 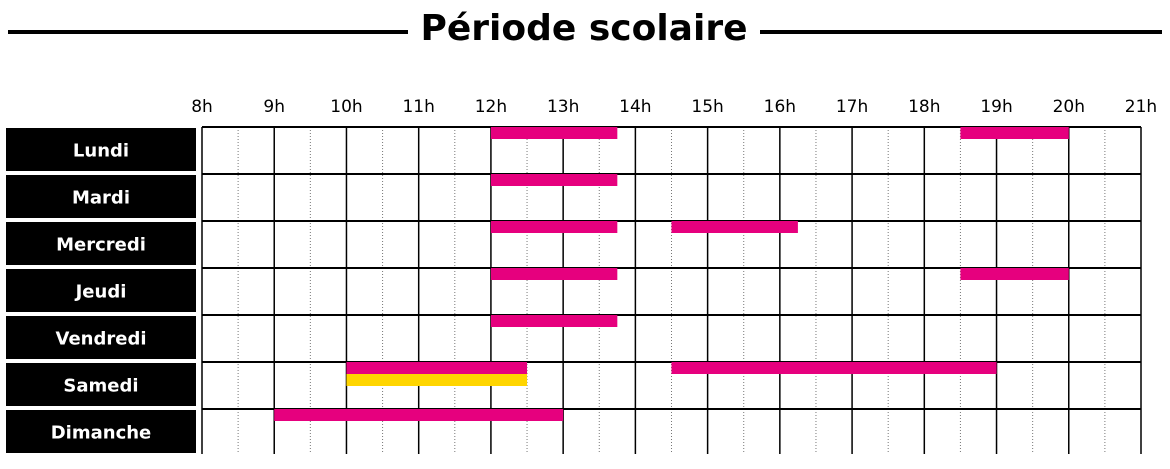 What do you see at coordinates (707, 107) in the screenshot?
I see `hour-label: 15h` at bounding box center [707, 107].